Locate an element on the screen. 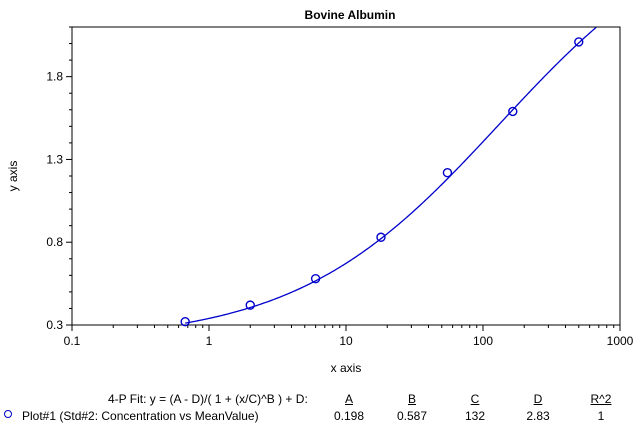  x-tick-label: 1 is located at coordinates (209, 341).